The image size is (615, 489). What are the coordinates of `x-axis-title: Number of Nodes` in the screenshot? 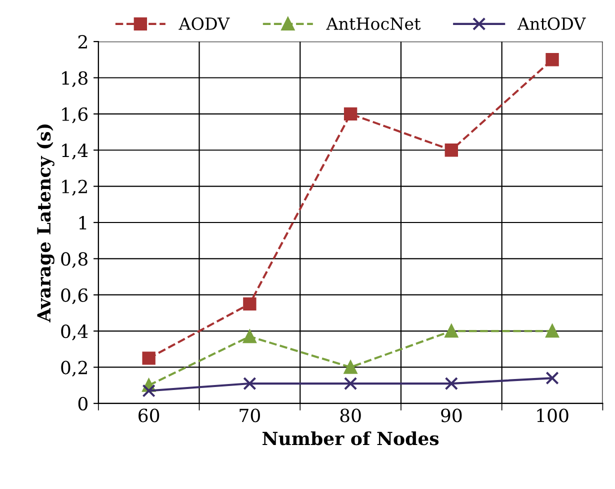 It's located at (350, 438).